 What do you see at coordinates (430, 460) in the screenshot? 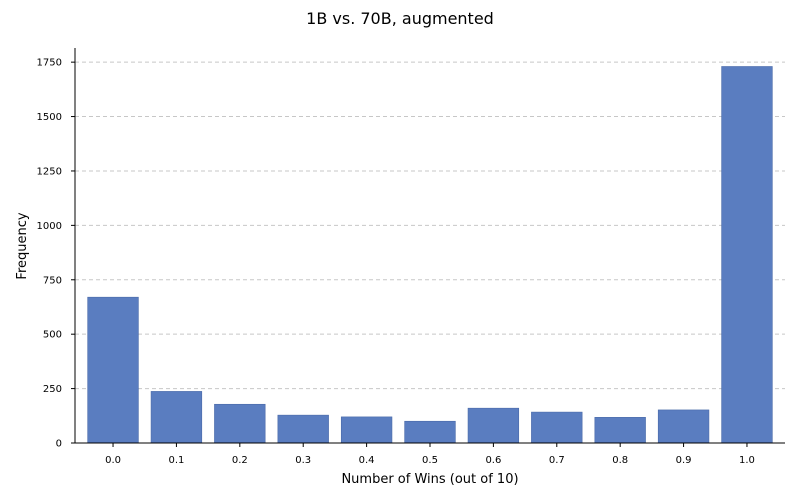
I see `x-tick-label: 0.5` at bounding box center [430, 460].